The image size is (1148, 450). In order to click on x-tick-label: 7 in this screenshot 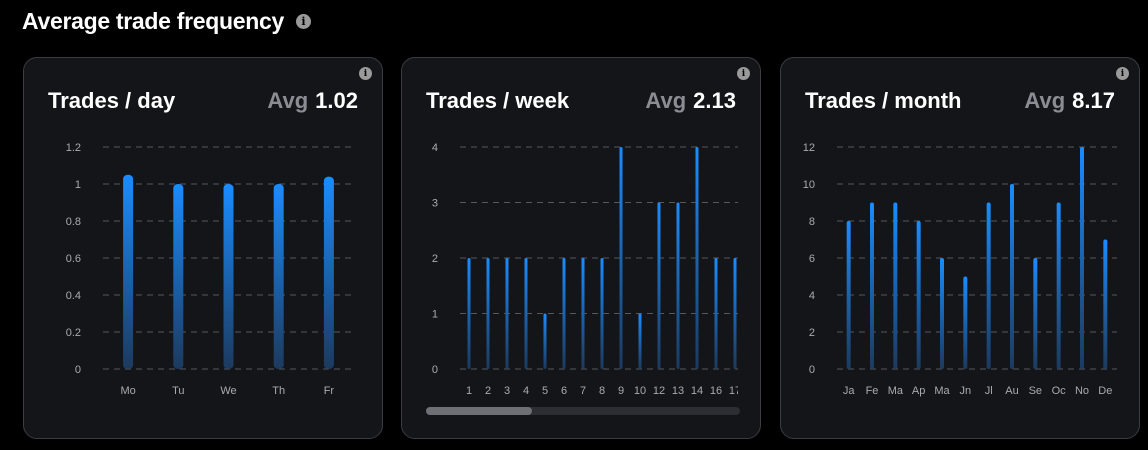, I will do `click(583, 391)`.